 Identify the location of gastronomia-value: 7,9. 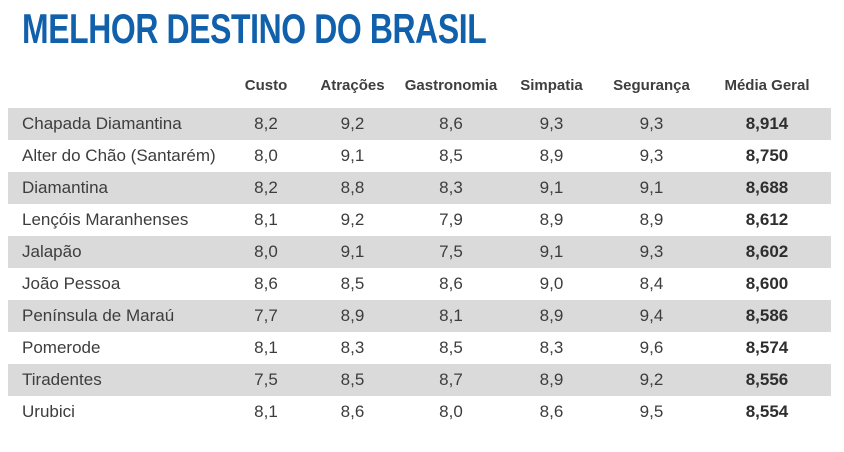
(451, 219).